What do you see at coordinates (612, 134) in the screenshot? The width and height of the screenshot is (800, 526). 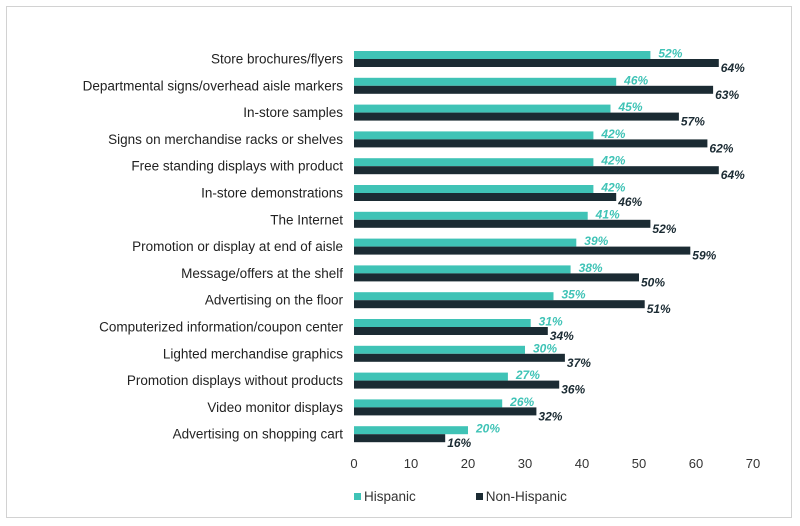 I see `value-label-hispanic-signs-on-merchandise-racks-or-shelves: 42%` at bounding box center [612, 134].